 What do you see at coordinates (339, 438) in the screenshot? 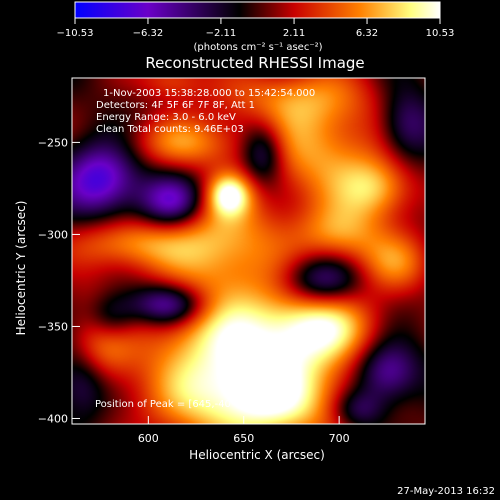
I see `x-tick-label: 700` at bounding box center [339, 438].